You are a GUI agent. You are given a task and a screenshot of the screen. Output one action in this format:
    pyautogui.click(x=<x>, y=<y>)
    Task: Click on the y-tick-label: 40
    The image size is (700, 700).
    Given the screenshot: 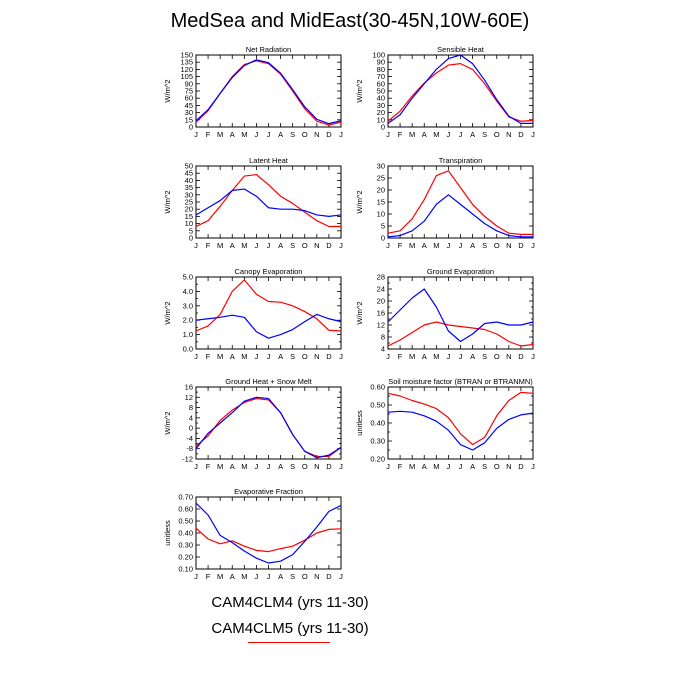 What is the action you would take?
    pyautogui.click(x=189, y=180)
    